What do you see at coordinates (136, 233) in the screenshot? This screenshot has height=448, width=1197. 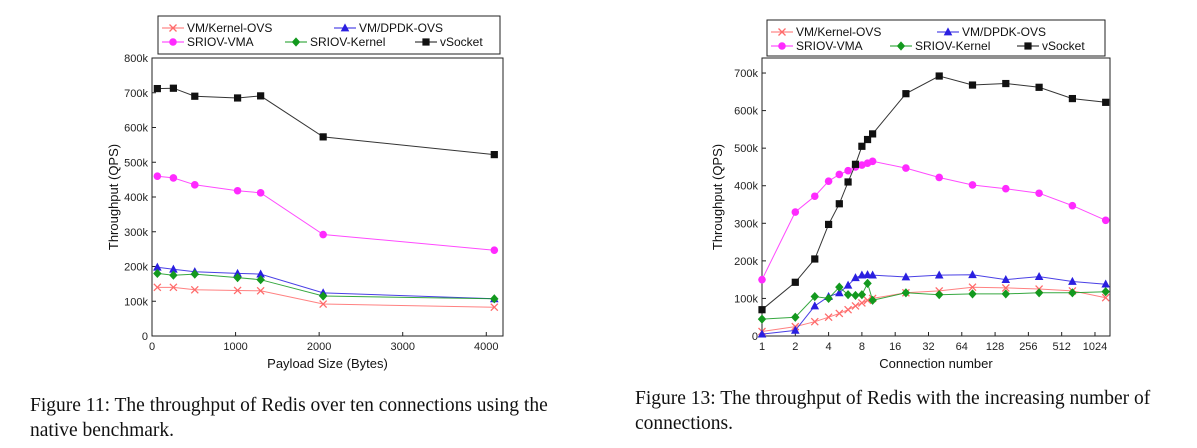 I see `y-tick-label: 300k` at bounding box center [136, 233].